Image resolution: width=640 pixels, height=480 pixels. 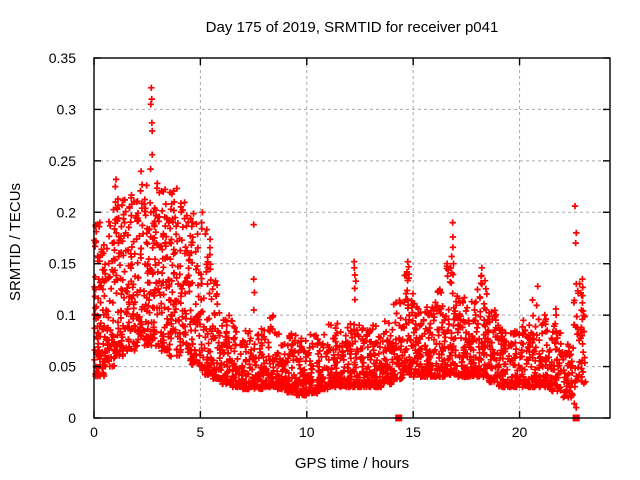 I want to click on y-tick-label-0: 0, so click(x=72, y=418).